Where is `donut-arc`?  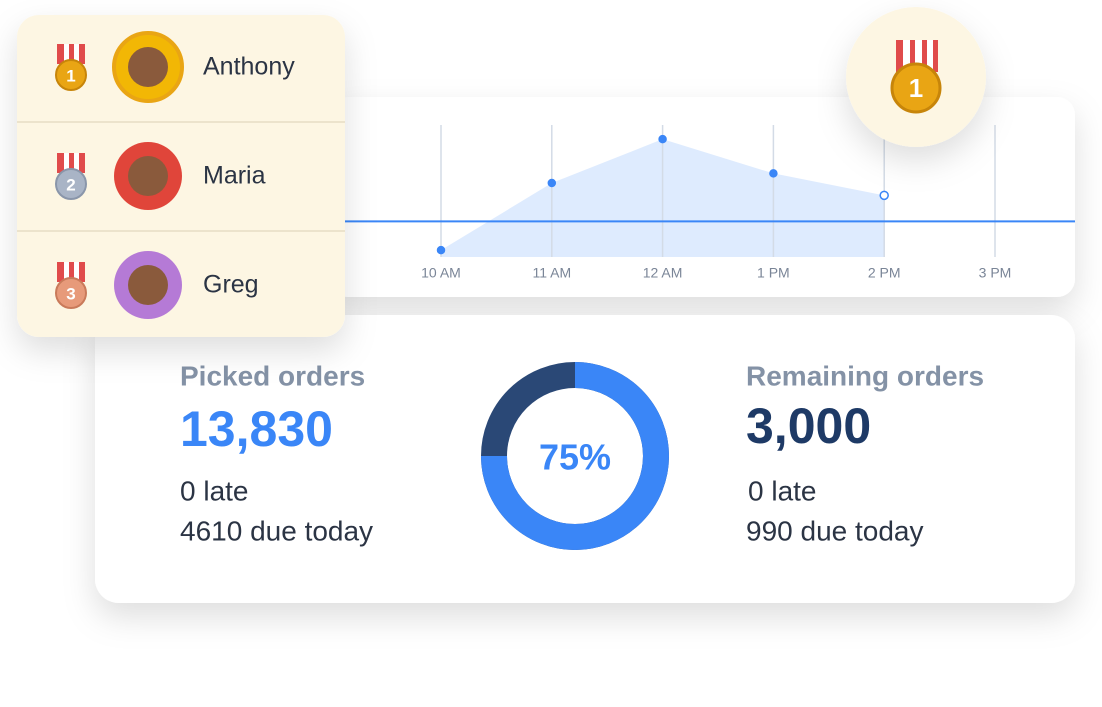
donut-arc is located at coordinates (575, 456).